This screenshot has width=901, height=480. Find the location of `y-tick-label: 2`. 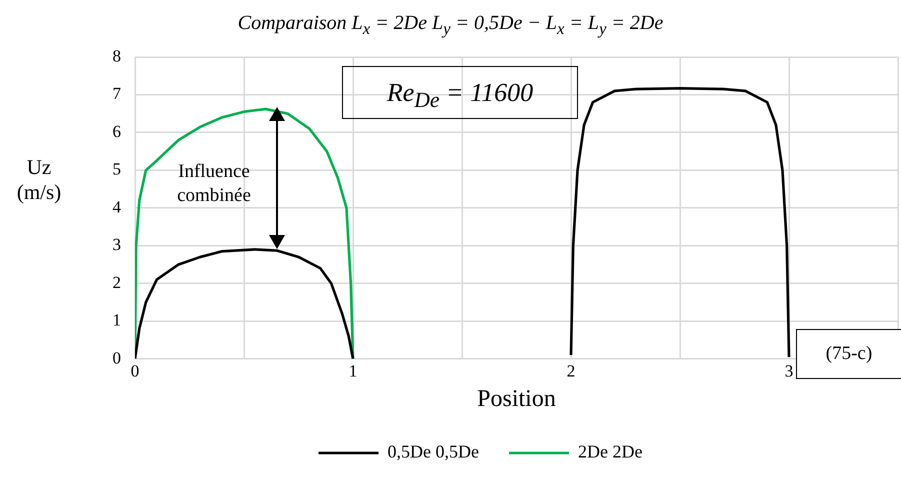

y-tick-label: 2 is located at coordinates (116, 282).